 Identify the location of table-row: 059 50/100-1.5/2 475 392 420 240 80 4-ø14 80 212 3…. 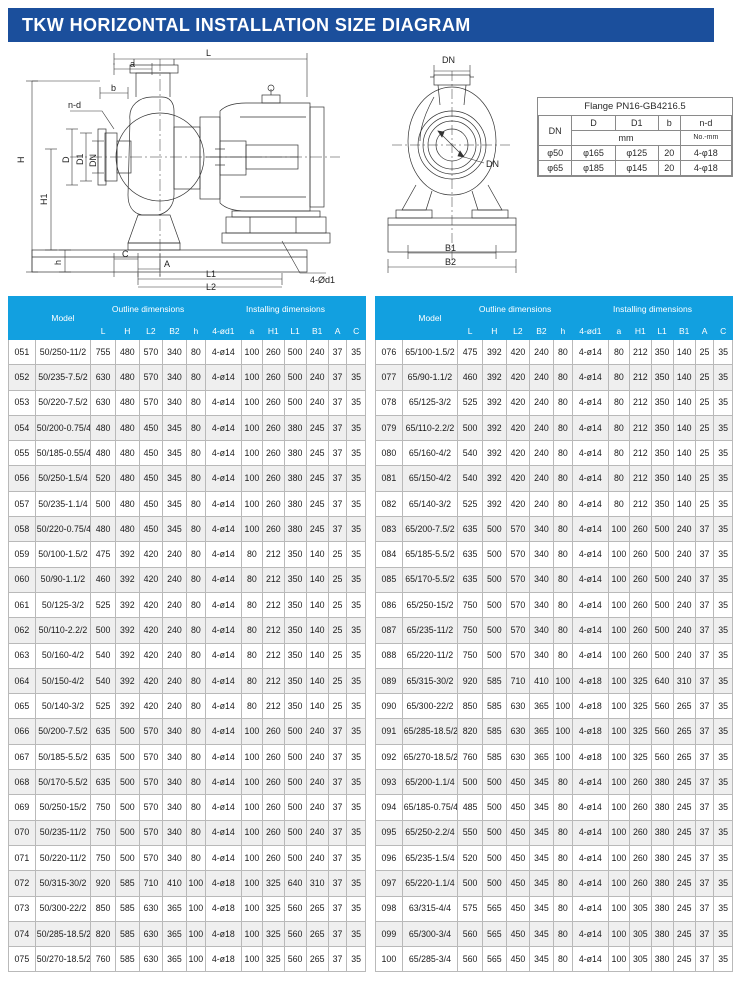
(187, 554).